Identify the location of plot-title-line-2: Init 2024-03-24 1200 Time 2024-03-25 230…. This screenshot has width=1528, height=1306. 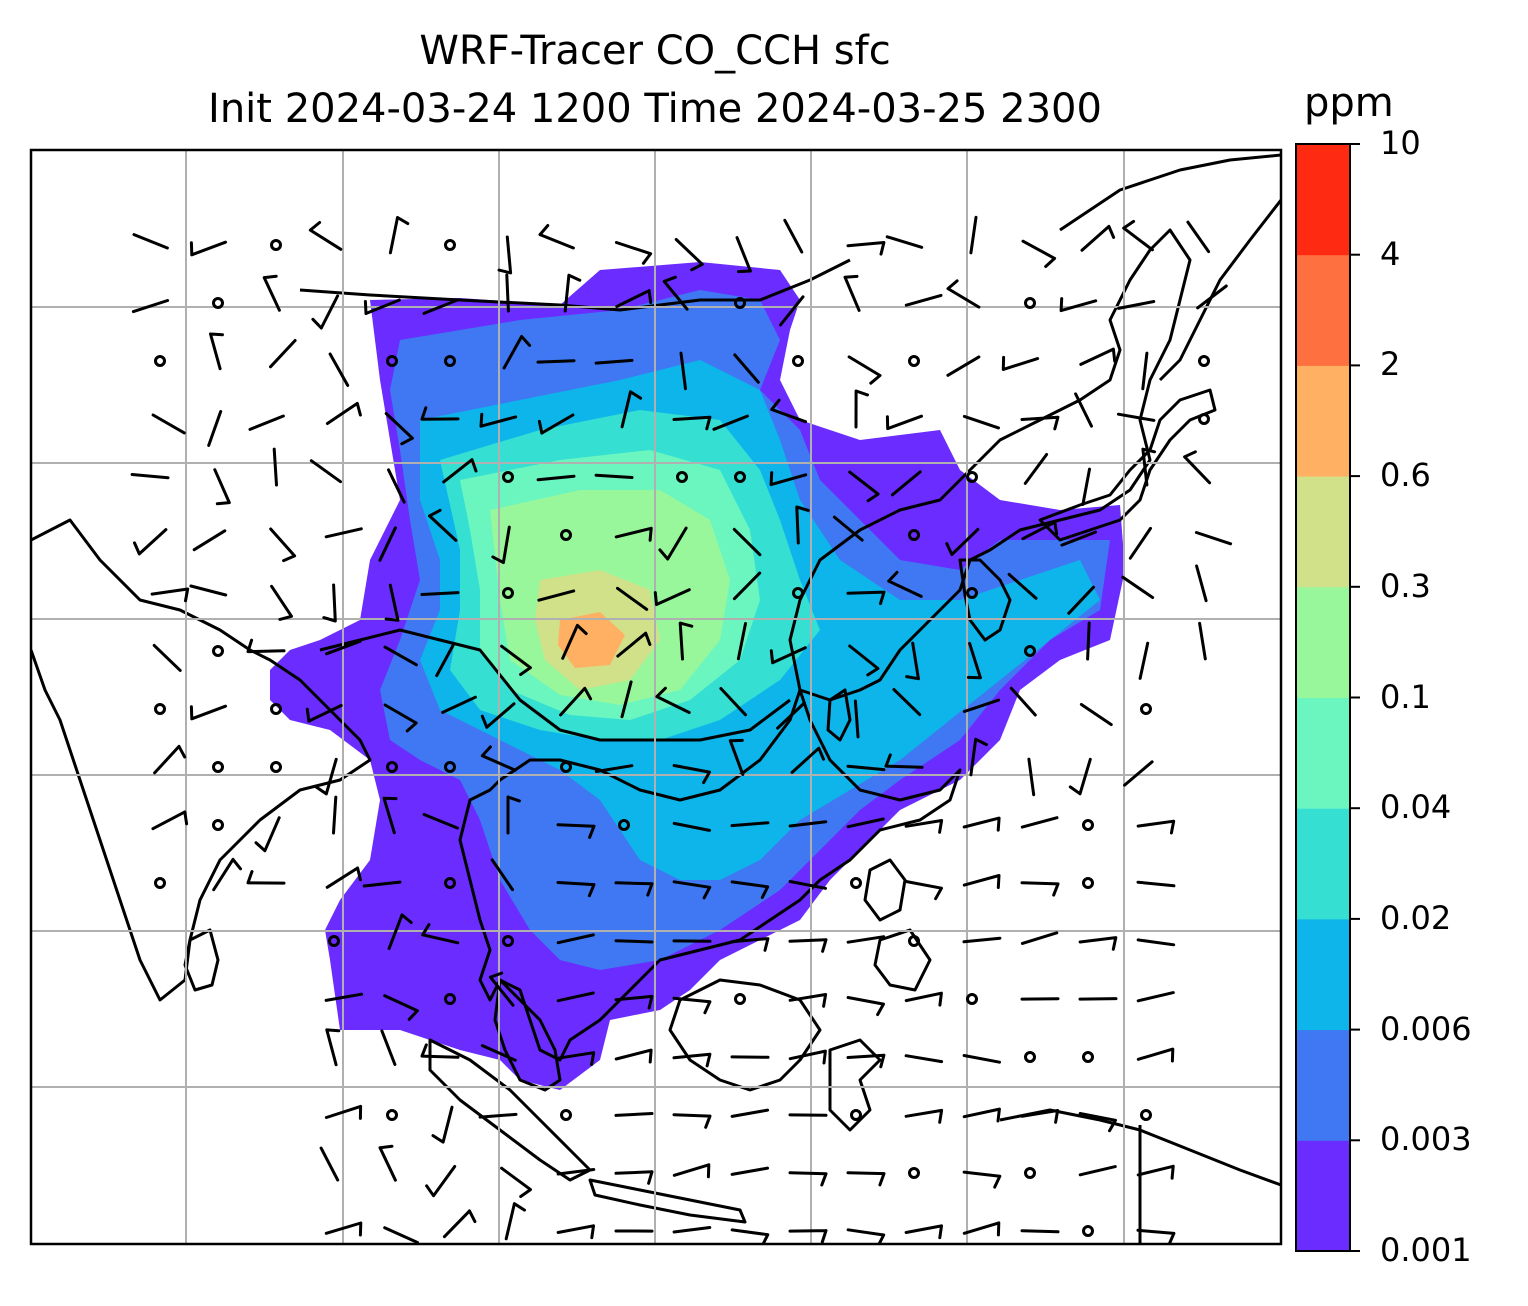
(655, 109).